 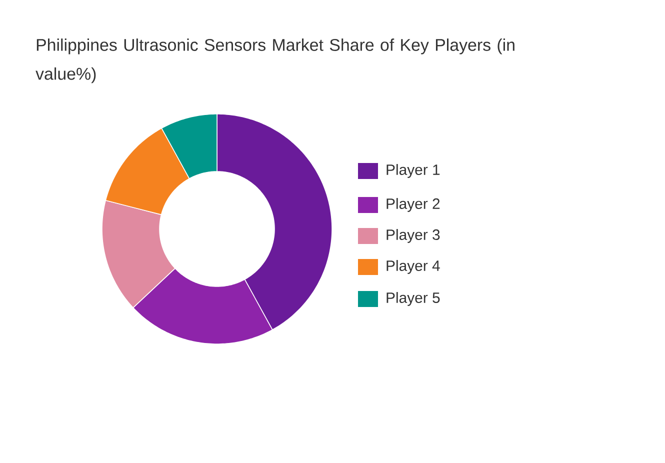 What do you see at coordinates (413, 267) in the screenshot?
I see `legend-label: Player 4` at bounding box center [413, 267].